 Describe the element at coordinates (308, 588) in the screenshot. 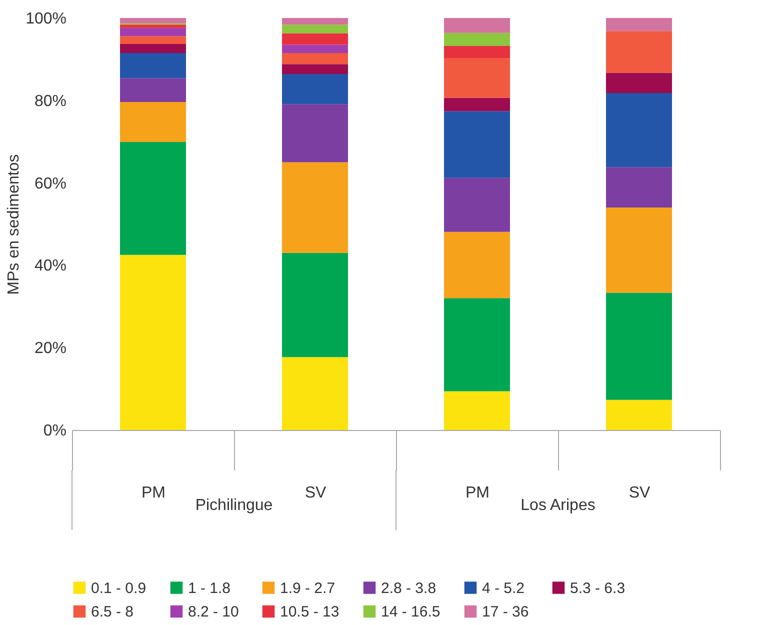

I see `legend-label: 1.9 - 2.7` at that location.